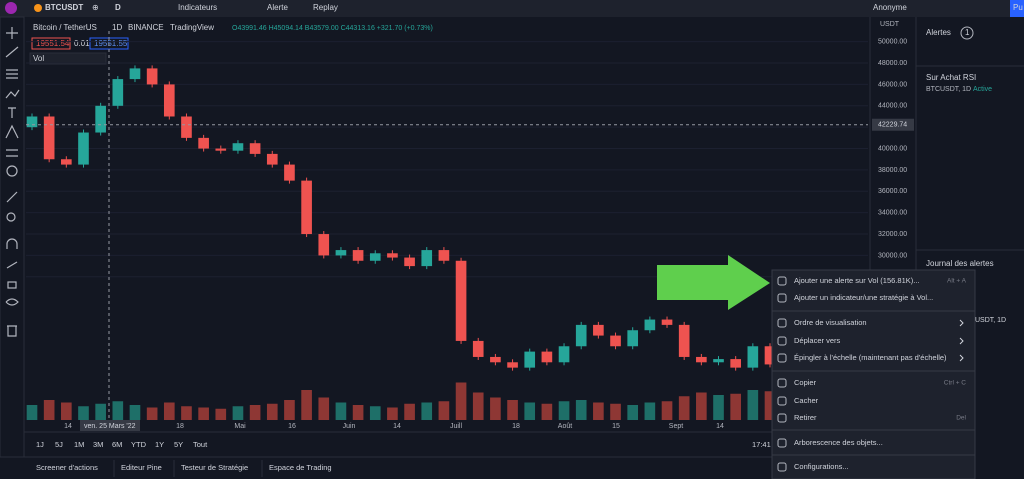  I want to click on sell-price: 19551.54, so click(53, 43).